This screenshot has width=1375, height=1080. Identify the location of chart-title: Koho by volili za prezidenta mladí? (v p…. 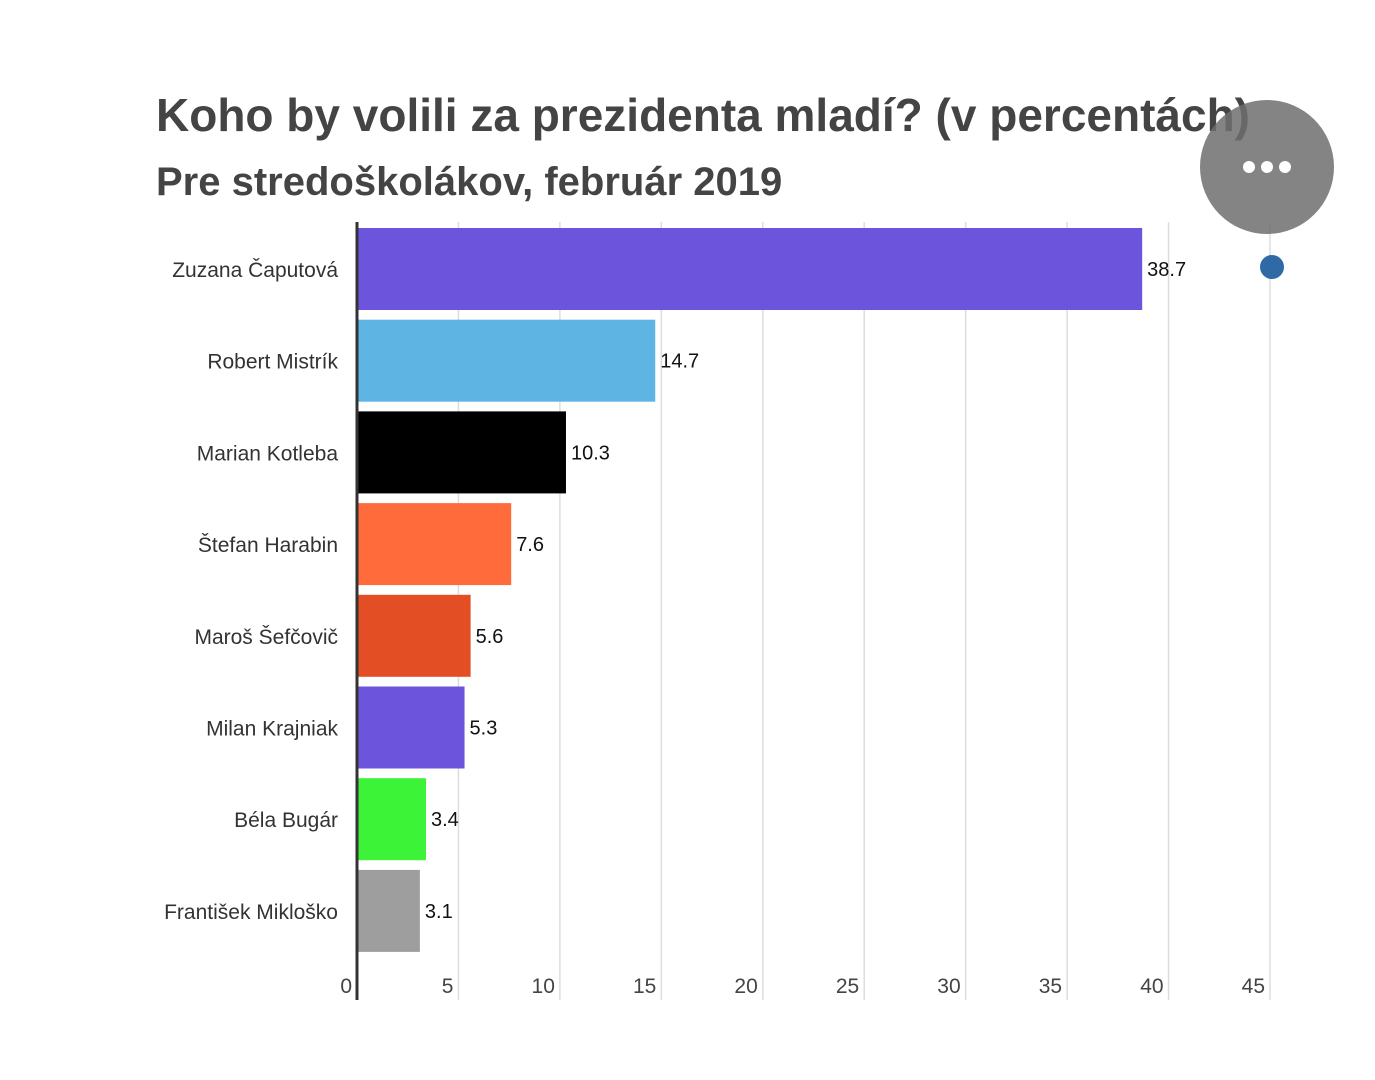
(703, 115).